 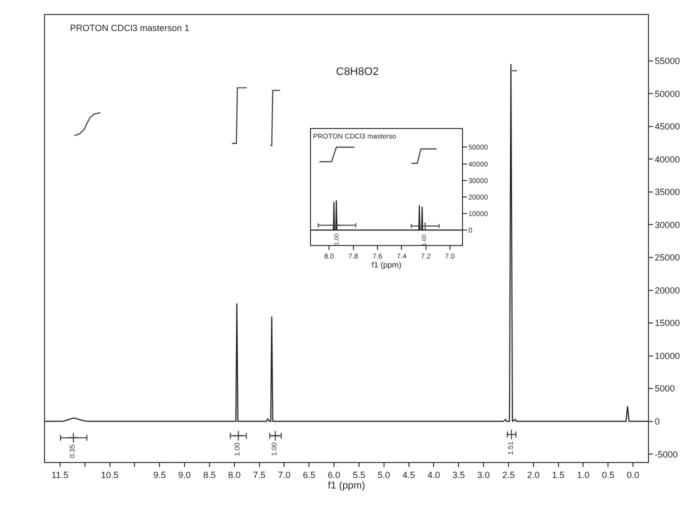 What do you see at coordinates (664, 389) in the screenshot?
I see `y-tick-label: 5000` at bounding box center [664, 389].